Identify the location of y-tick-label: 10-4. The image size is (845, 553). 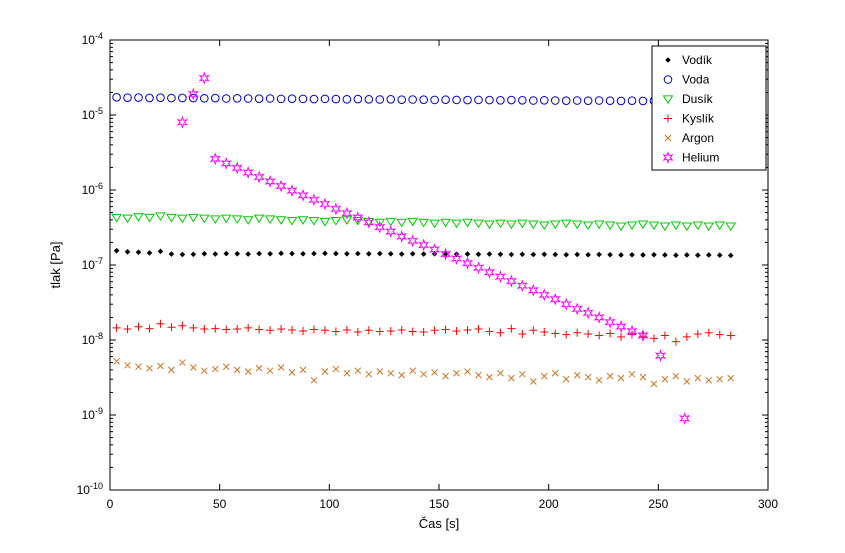
(92, 39).